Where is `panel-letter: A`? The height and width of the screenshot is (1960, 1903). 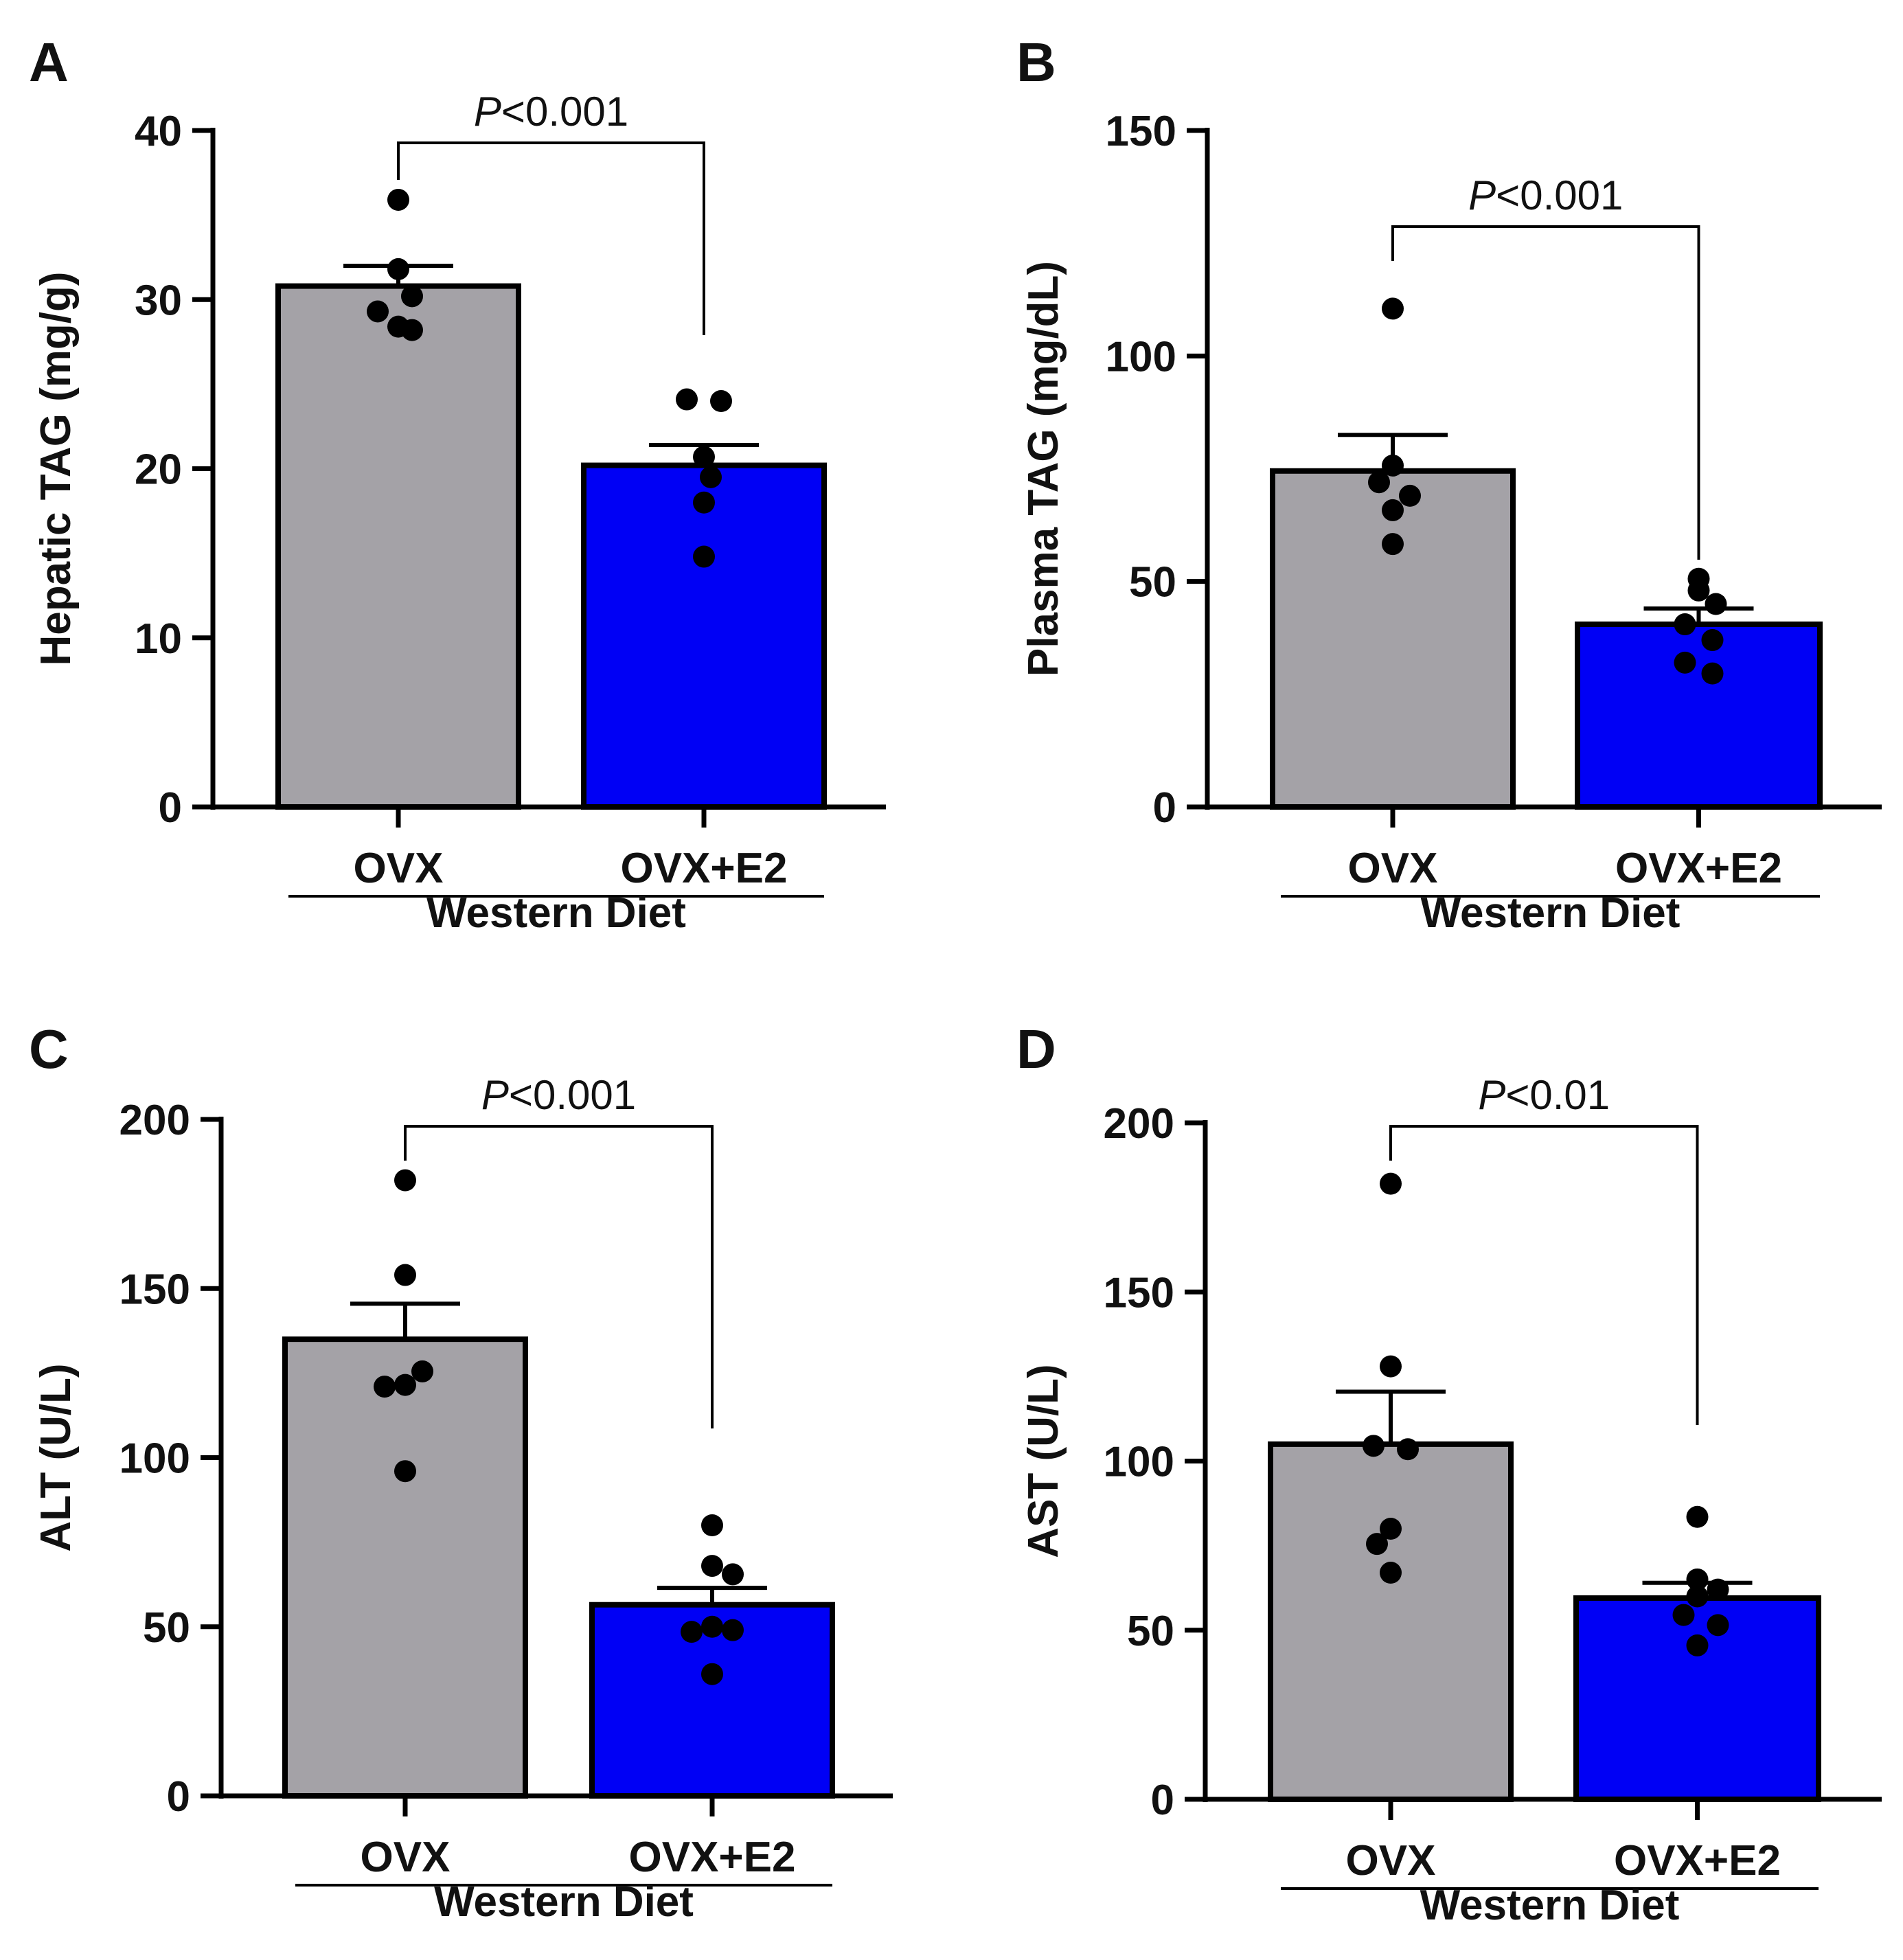
panel-letter: A is located at coordinates (49, 62).